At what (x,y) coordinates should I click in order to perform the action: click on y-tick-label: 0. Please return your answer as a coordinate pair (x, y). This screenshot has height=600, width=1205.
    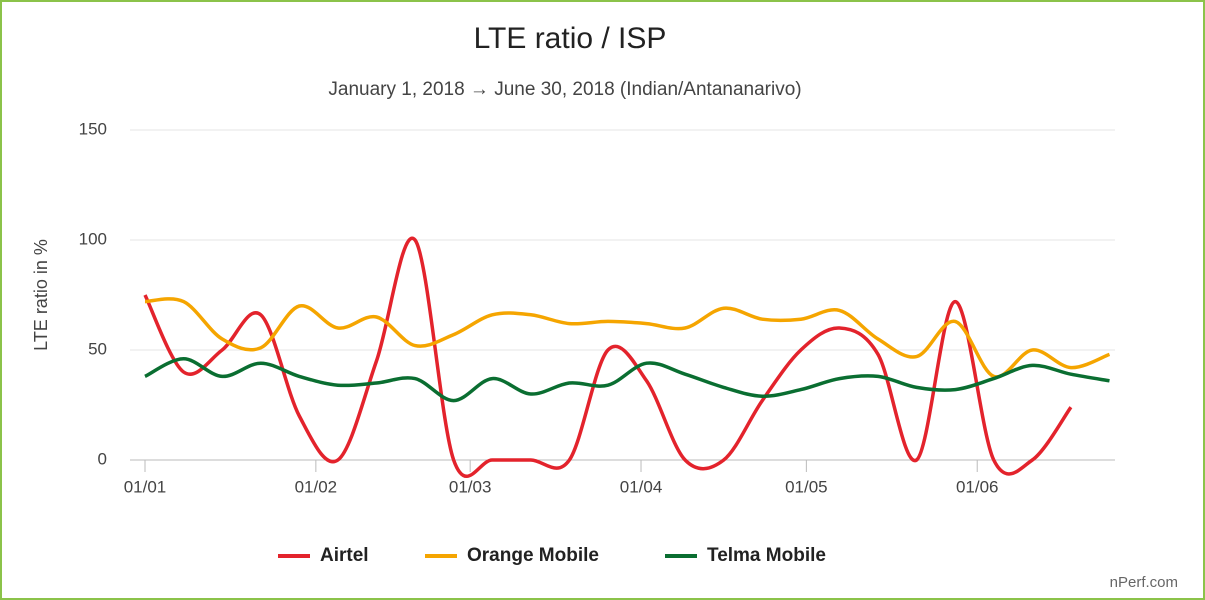
    Looking at the image, I should click on (102, 458).